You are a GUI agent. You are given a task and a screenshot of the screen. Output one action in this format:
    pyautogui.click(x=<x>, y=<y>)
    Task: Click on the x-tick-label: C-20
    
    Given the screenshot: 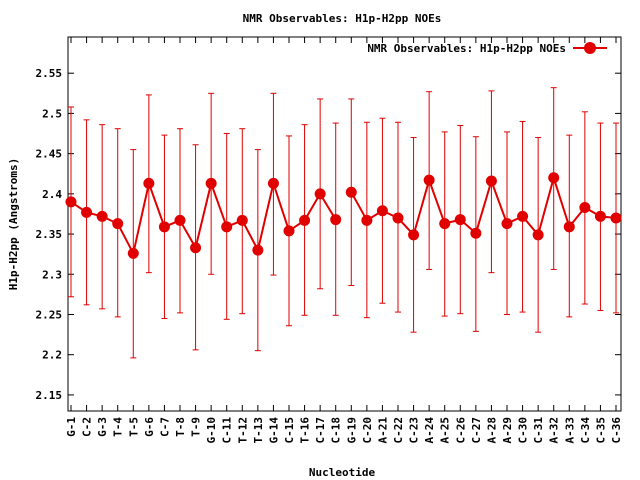 What is the action you would take?
    pyautogui.click(x=367, y=430)
    